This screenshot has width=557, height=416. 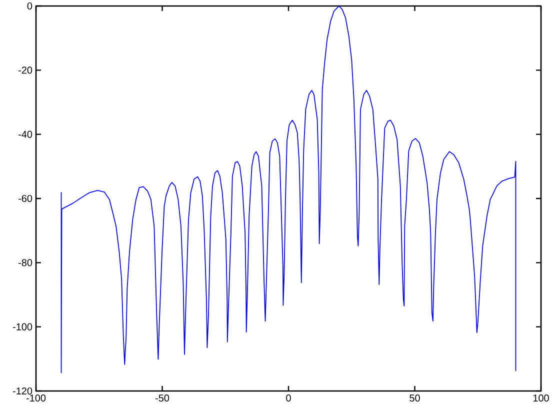 What do you see at coordinates (22, 326) in the screenshot?
I see `y-tick-label: -100` at bounding box center [22, 326].